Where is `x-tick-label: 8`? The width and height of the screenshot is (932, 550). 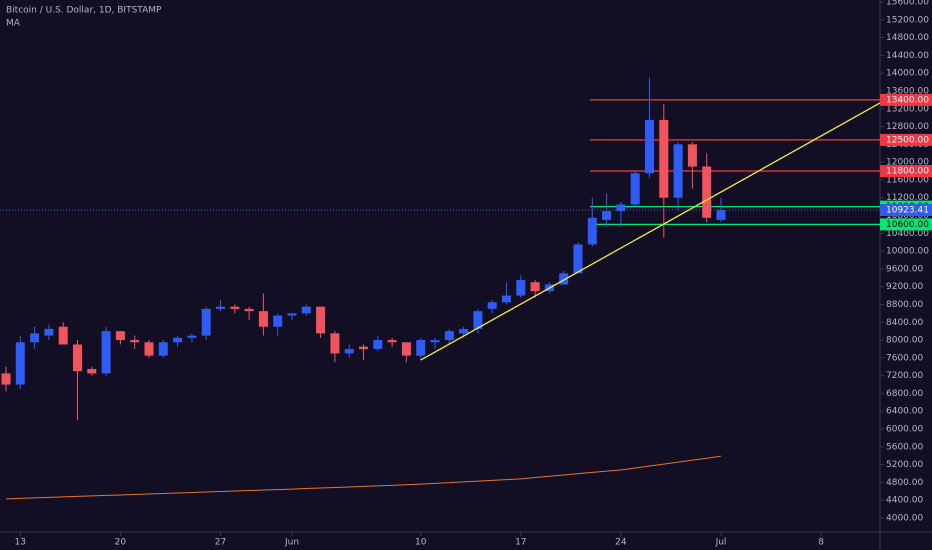 x-tick-label: 8 is located at coordinates (821, 543).